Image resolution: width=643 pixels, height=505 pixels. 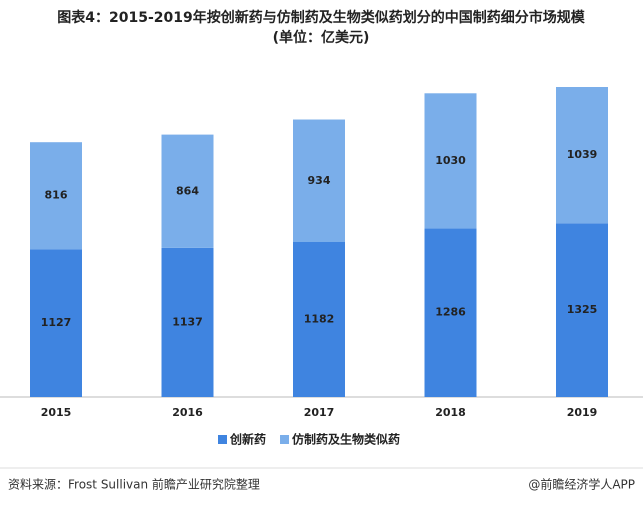 What do you see at coordinates (247, 439) in the screenshot?
I see `legend-label: 创新药` at bounding box center [247, 439].